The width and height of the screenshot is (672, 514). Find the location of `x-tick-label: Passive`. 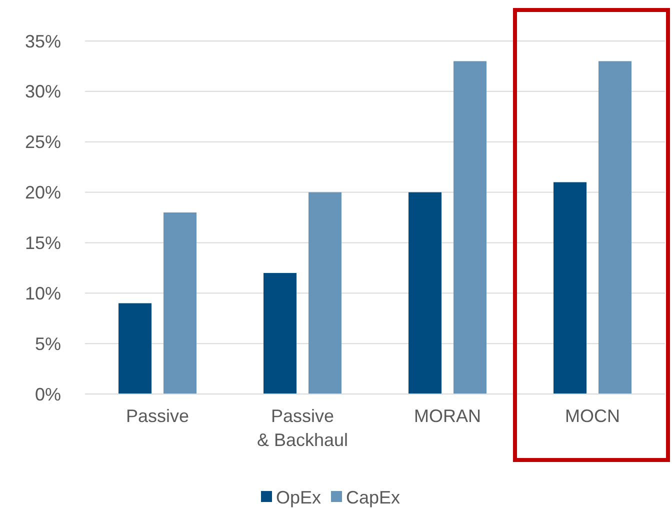

x-tick-label: Passive is located at coordinates (158, 416).